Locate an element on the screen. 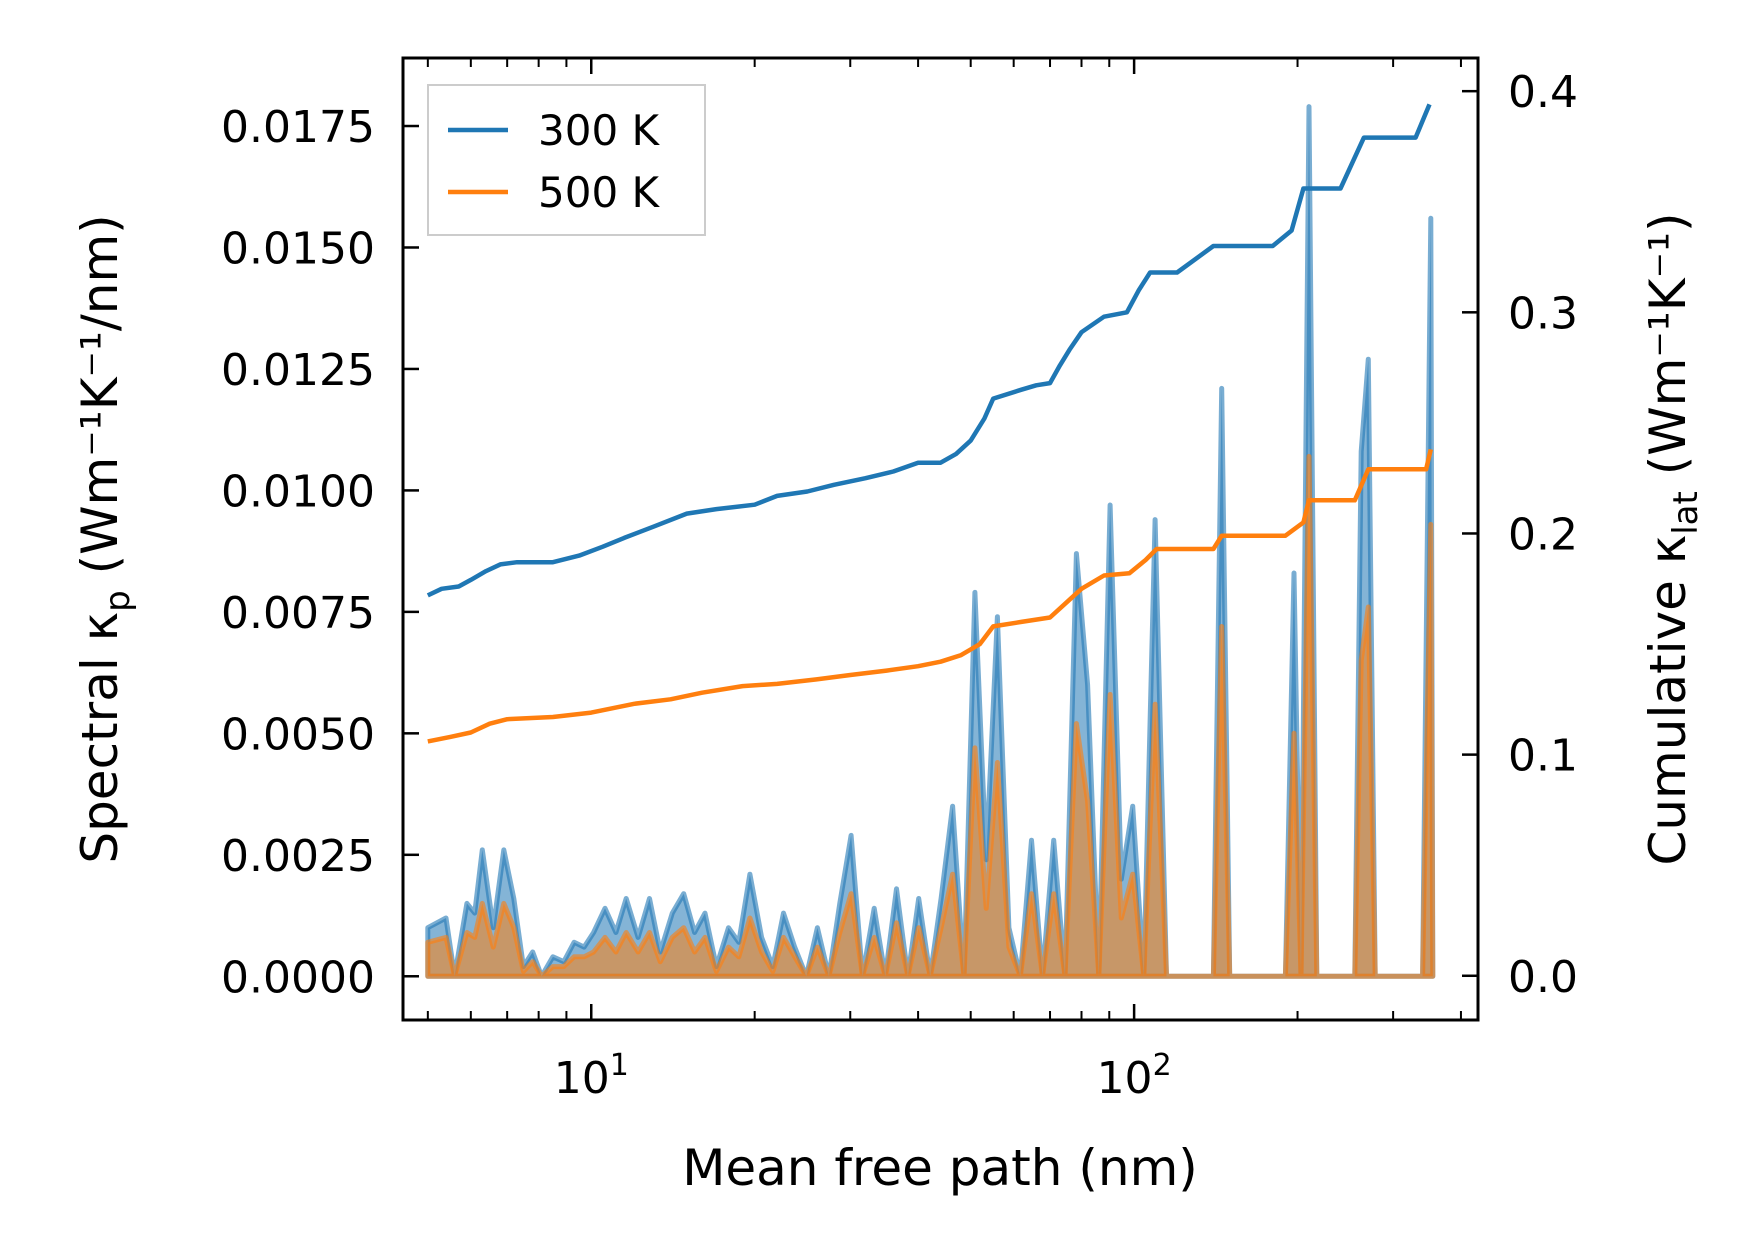 The width and height of the screenshot is (1753, 1254). y-left-tick-label: 0.0175 is located at coordinates (298, 127).